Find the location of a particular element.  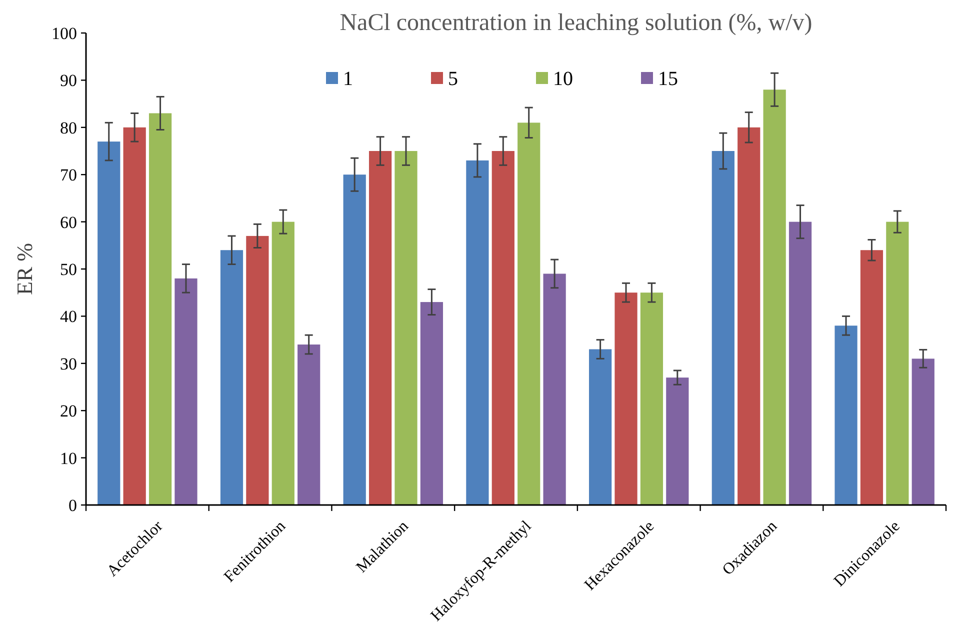

y-tick-label: 20 is located at coordinates (68, 411).